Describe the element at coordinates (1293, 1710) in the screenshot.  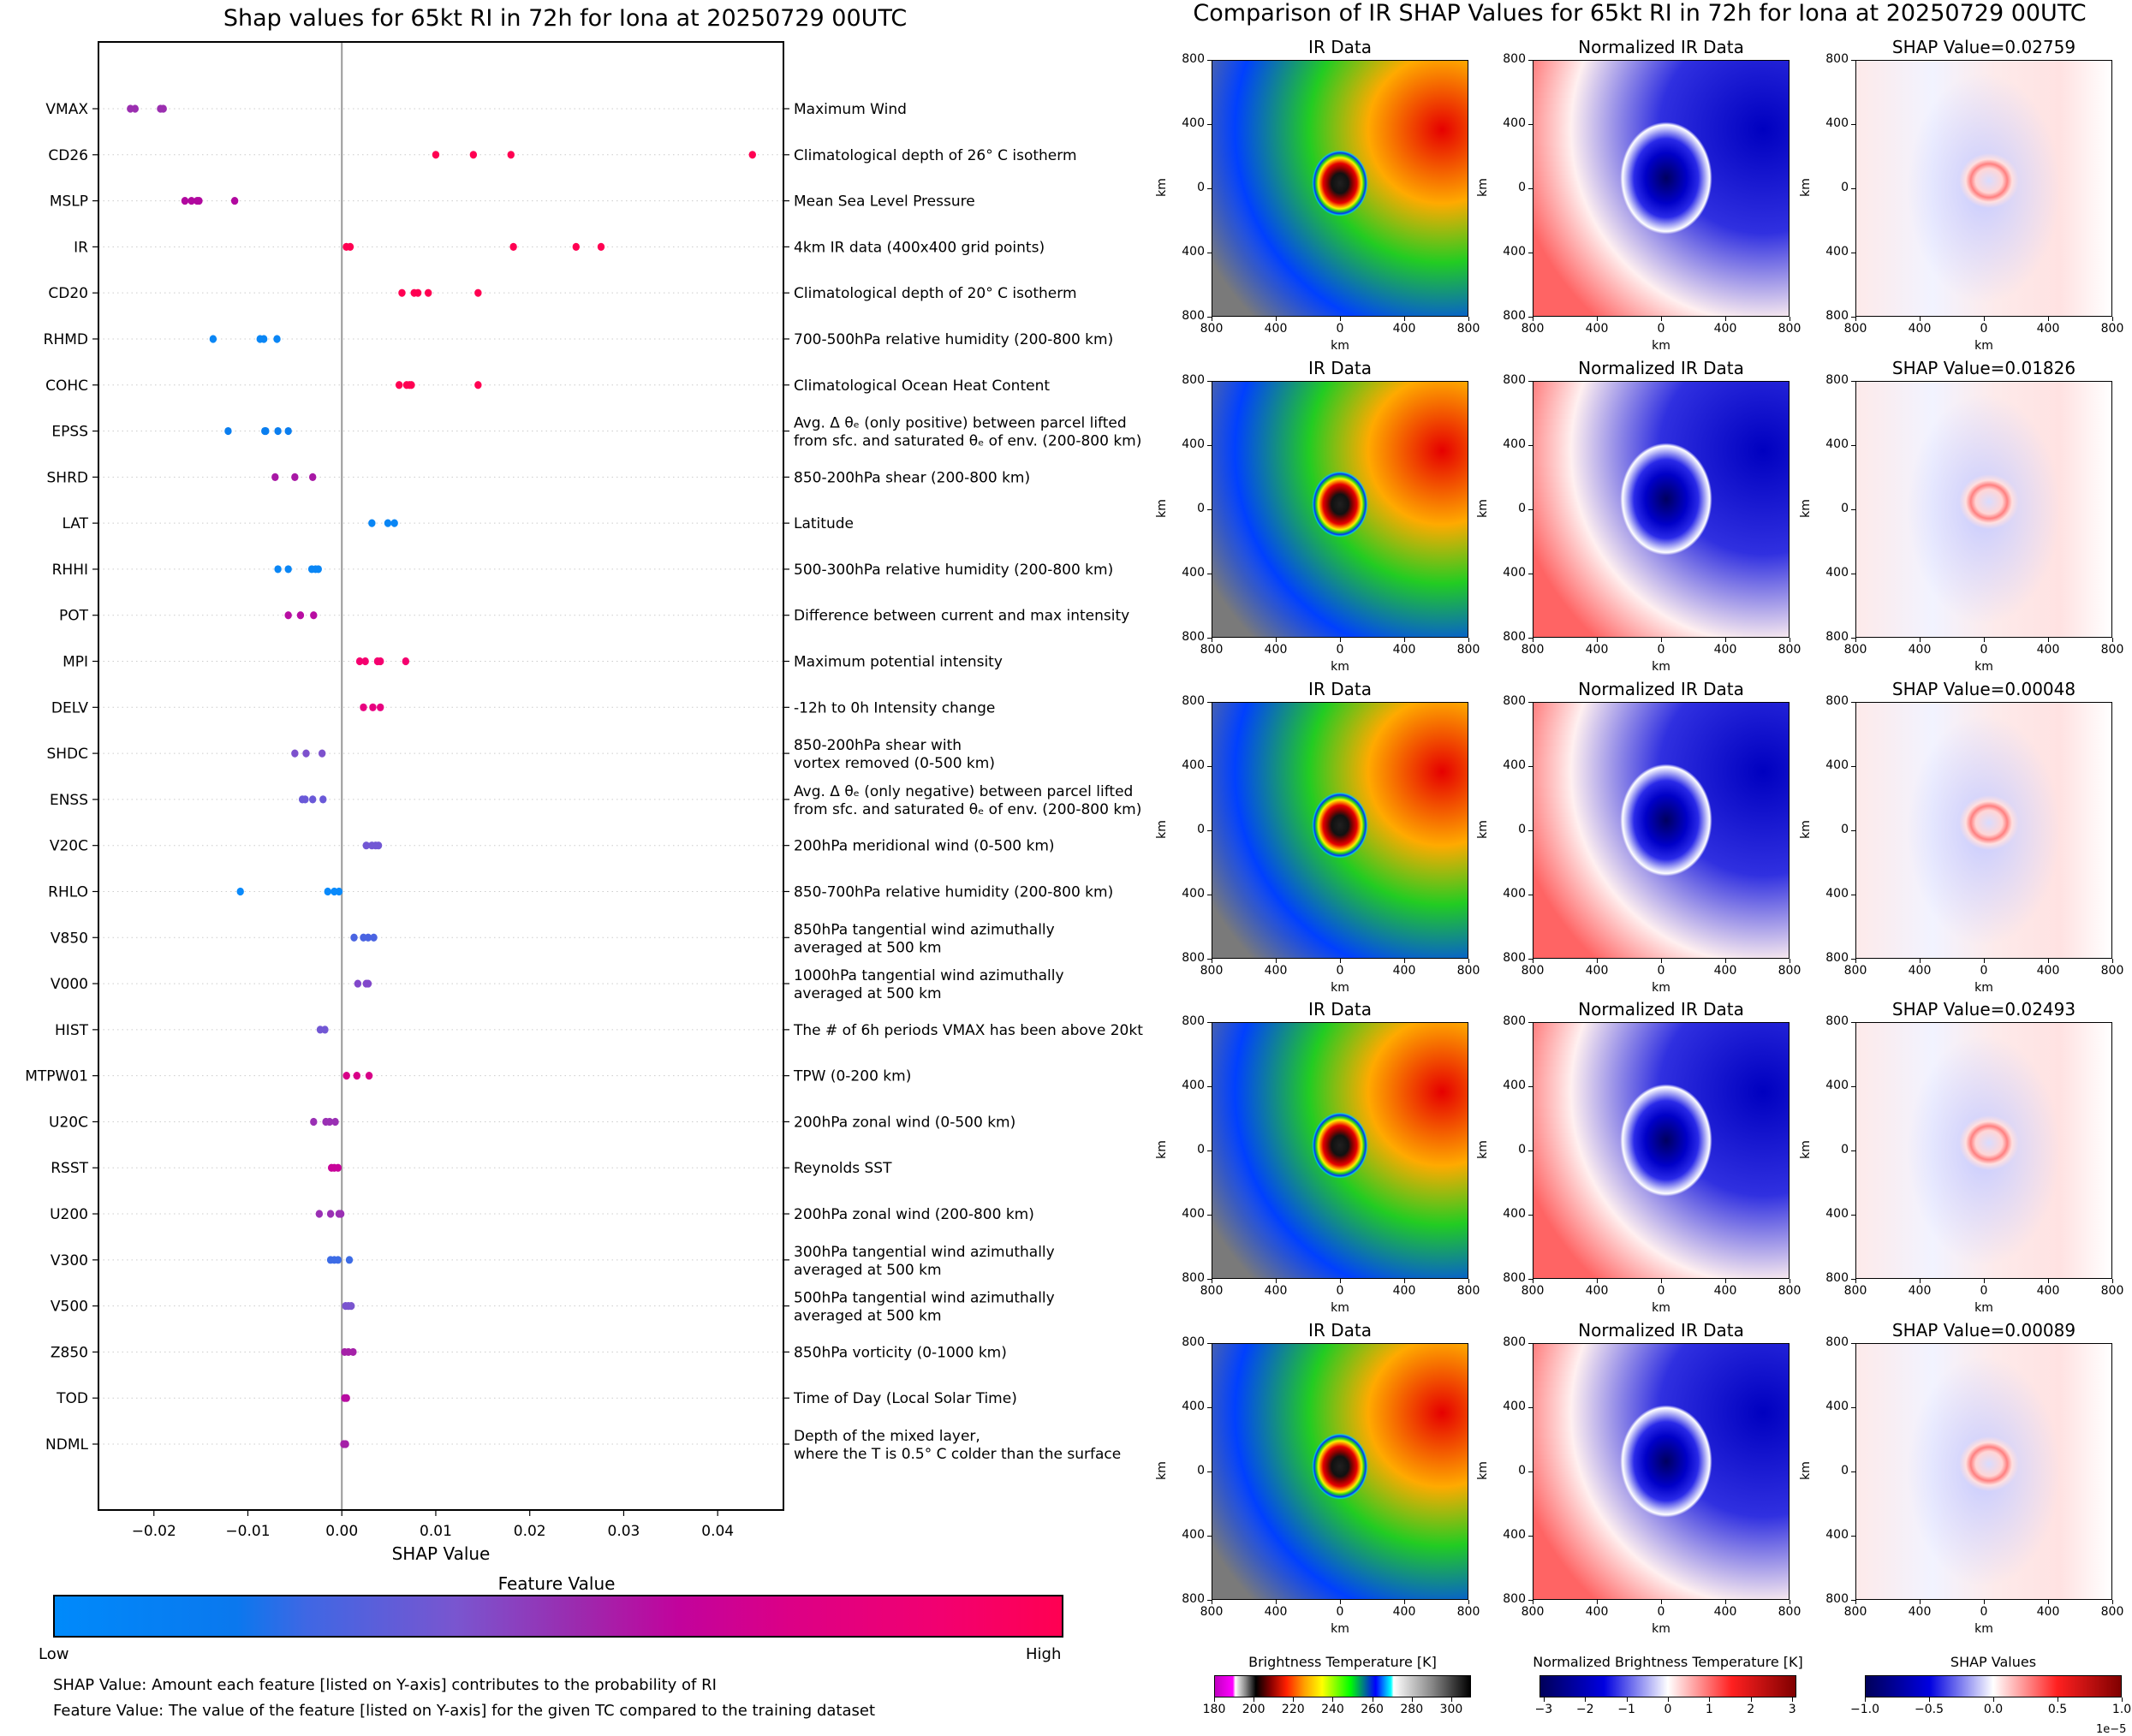
I see `colorbar-tick-label: 220` at that location.